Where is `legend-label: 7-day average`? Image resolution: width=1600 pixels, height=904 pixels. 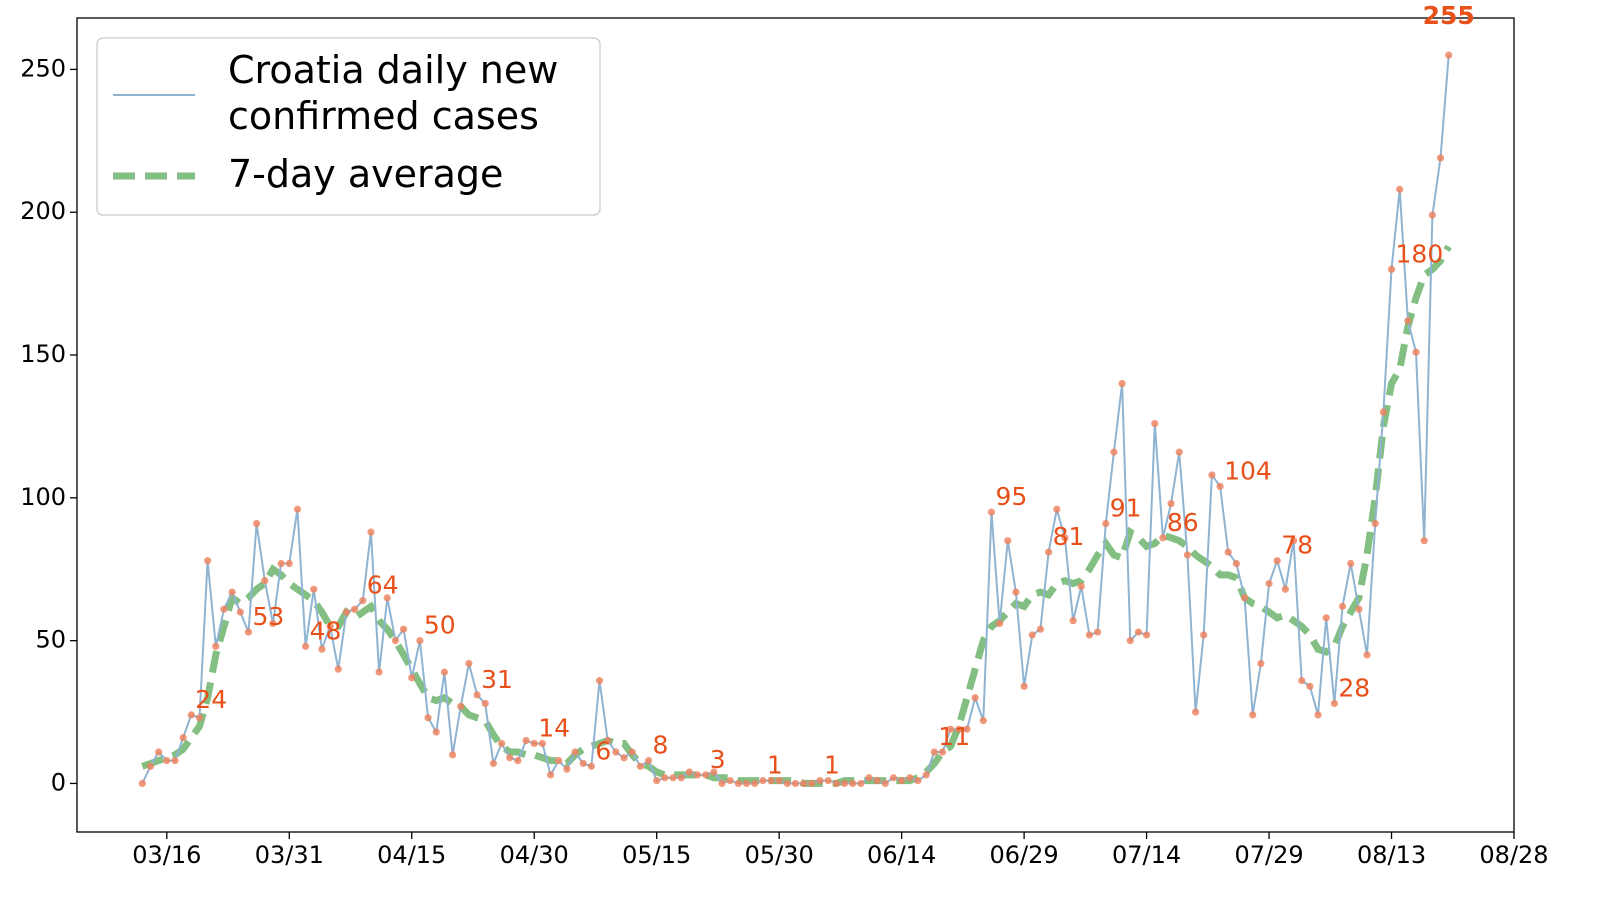 legend-label: 7-day average is located at coordinates (365, 174).